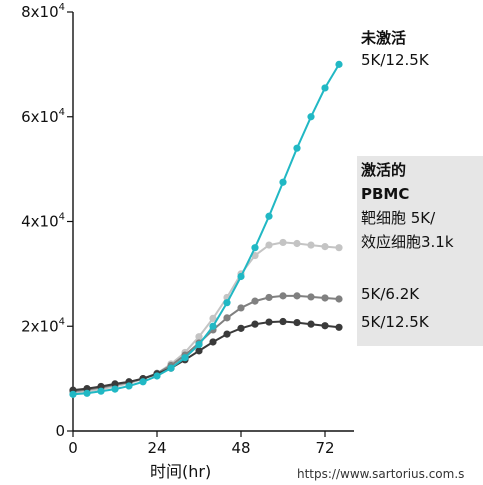 This screenshot has height=485, width=483. What do you see at coordinates (240, 448) in the screenshot?
I see `x-tick-label: 48` at bounding box center [240, 448].